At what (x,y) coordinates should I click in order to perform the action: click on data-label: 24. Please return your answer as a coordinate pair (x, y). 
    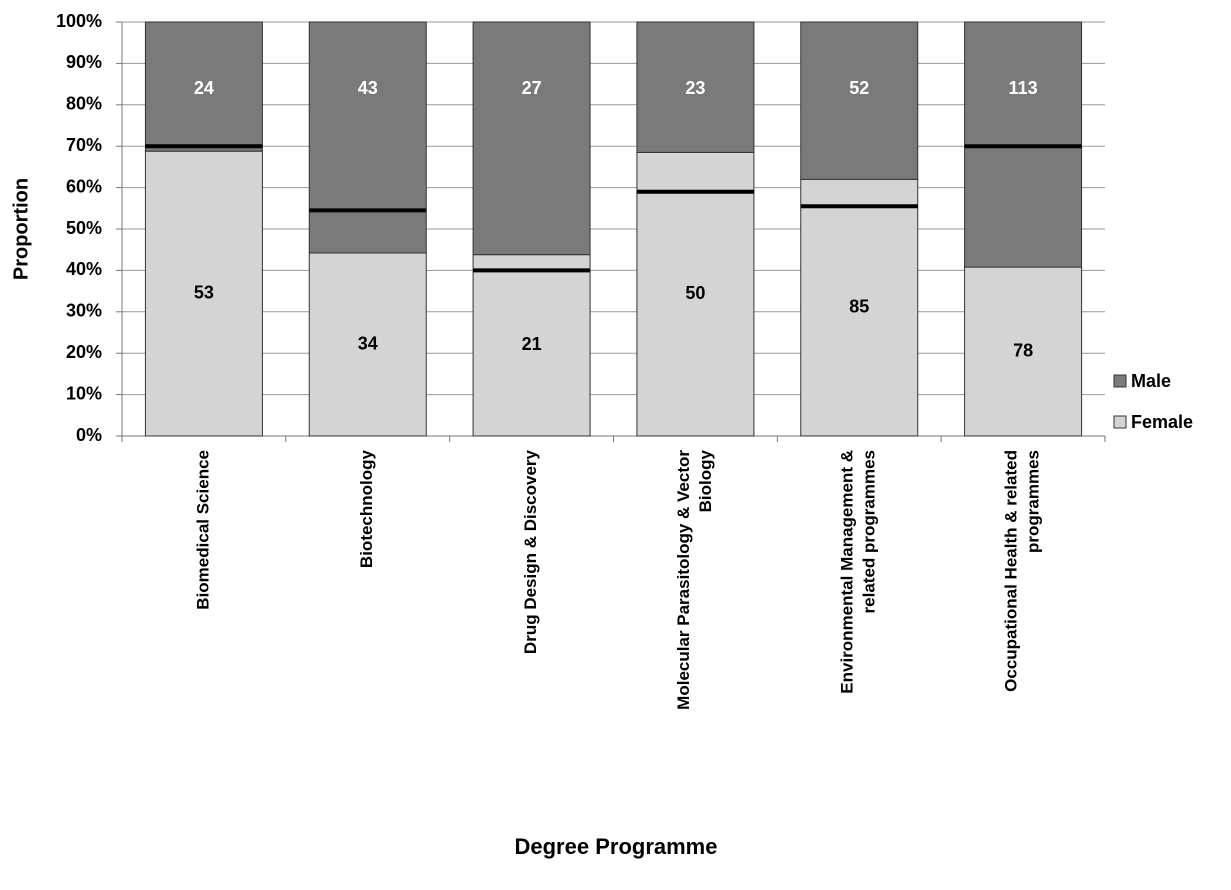
    Looking at the image, I should click on (204, 88).